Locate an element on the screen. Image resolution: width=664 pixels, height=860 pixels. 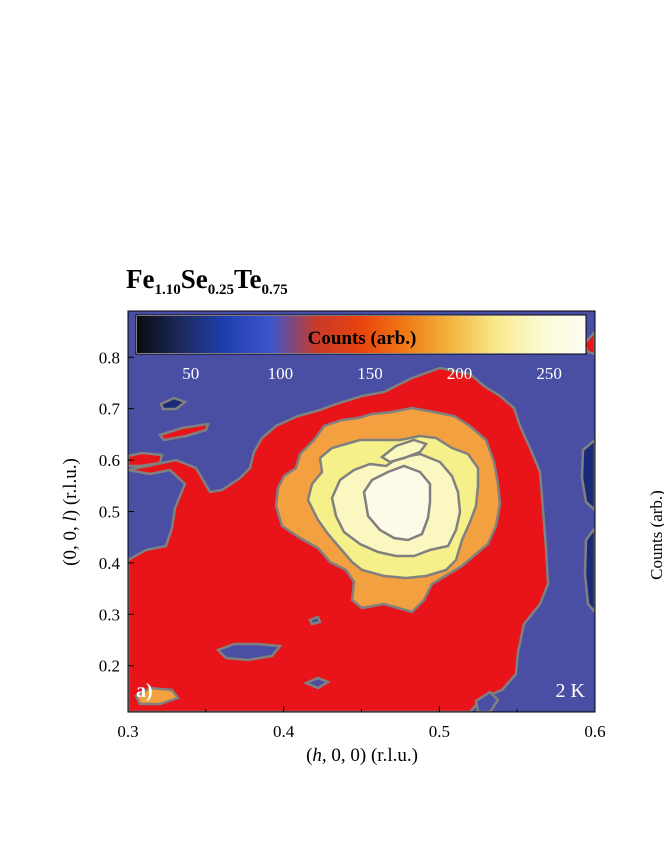
colorbar-tick-label: 250 is located at coordinates (549, 373).